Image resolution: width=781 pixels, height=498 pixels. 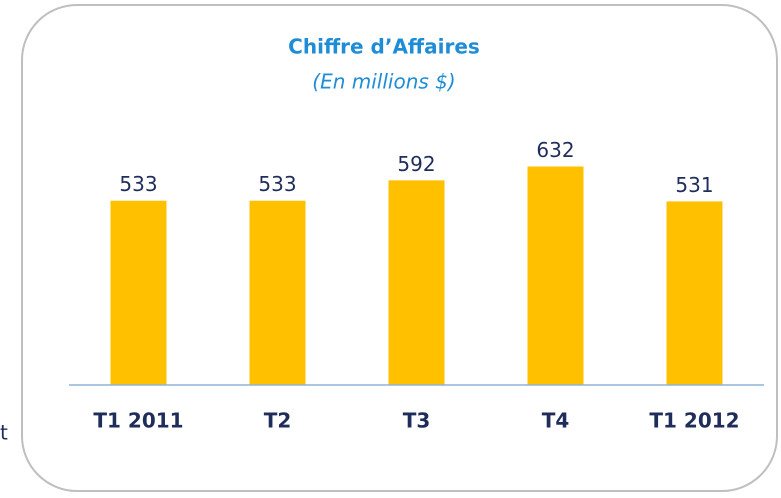 What do you see at coordinates (138, 421) in the screenshot?
I see `x-tick-label: T1 2011` at bounding box center [138, 421].